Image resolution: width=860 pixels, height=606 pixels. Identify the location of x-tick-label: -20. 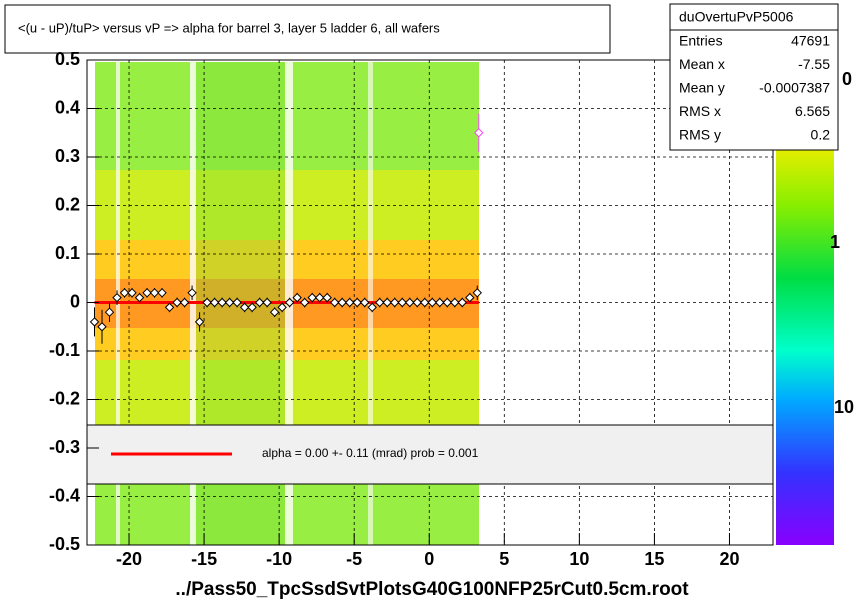
(129, 559).